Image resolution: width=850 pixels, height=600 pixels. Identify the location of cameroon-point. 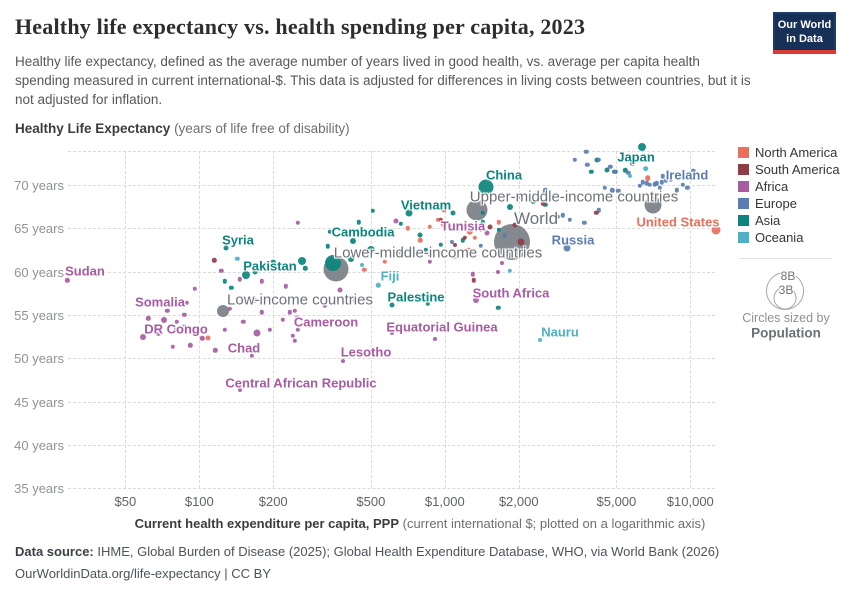
(297, 318).